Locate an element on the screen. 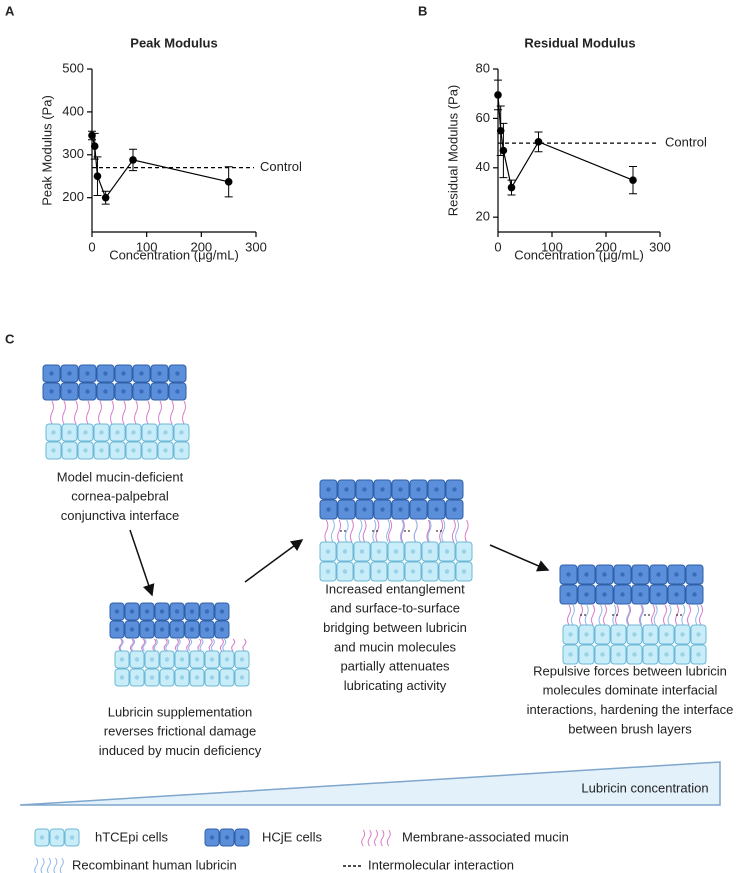 Image resolution: width=750 pixels, height=873 pixels. legend-label: Intermolecular interaction is located at coordinates (441, 864).